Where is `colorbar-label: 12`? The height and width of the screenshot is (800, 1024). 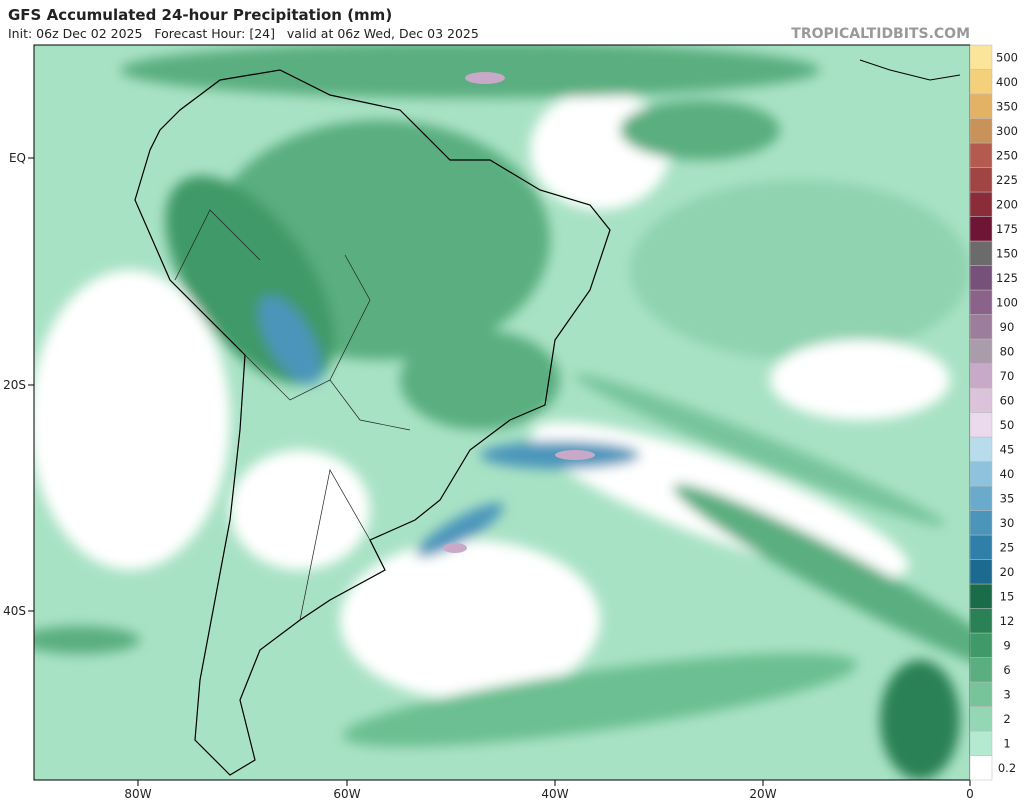
colorbar-label: 12 is located at coordinates (1007, 621).